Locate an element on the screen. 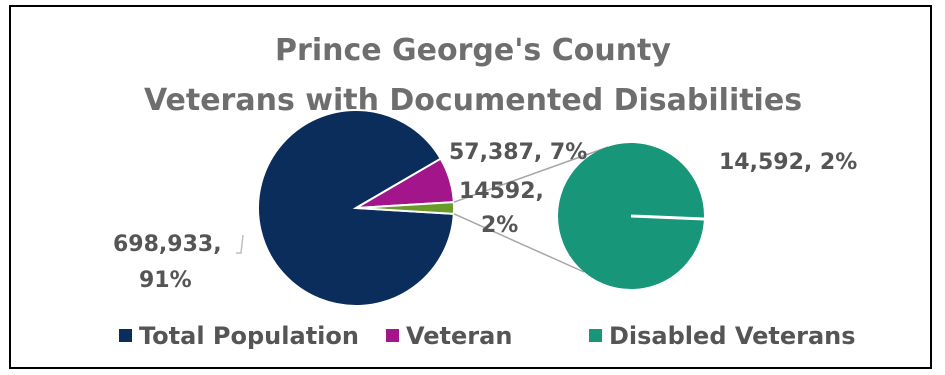 The width and height of the screenshot is (945, 375). legend-swatch-total-population is located at coordinates (125, 335).